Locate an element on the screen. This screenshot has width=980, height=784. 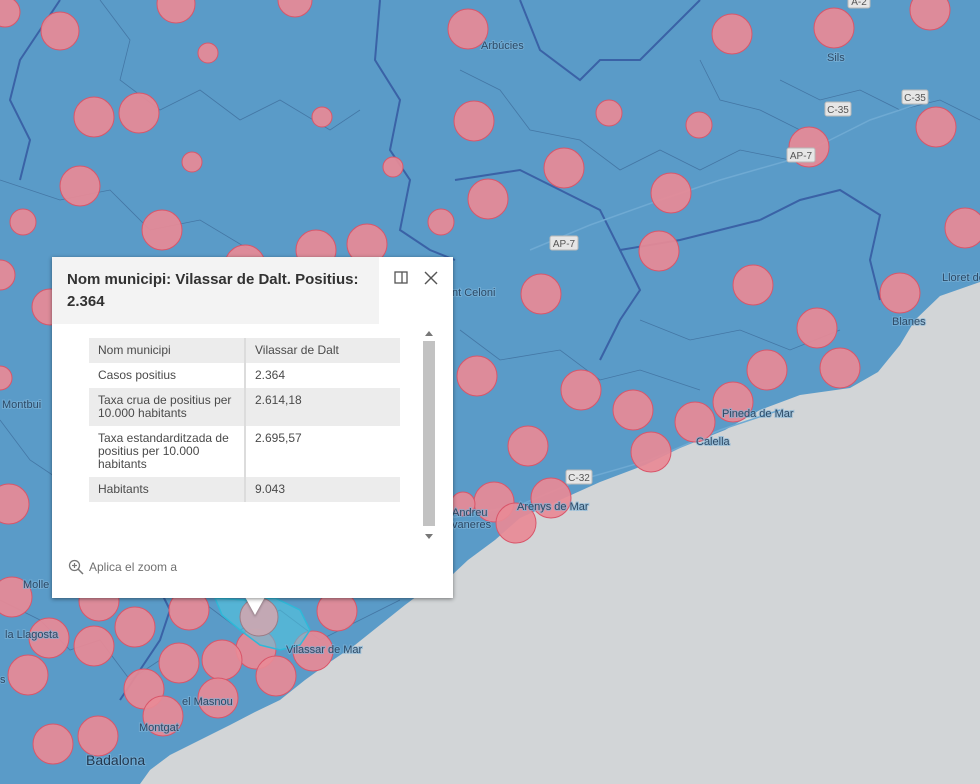
table-row: Casos positius 2.364 is located at coordinates (244, 375).